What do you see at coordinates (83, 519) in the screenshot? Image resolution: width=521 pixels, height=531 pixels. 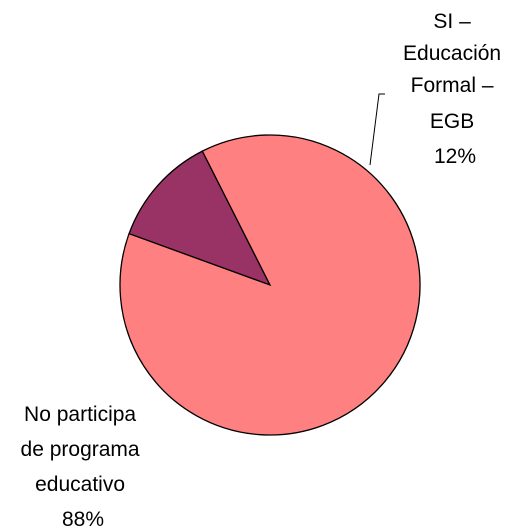 I see `slice-percent-label: 88%` at bounding box center [83, 519].